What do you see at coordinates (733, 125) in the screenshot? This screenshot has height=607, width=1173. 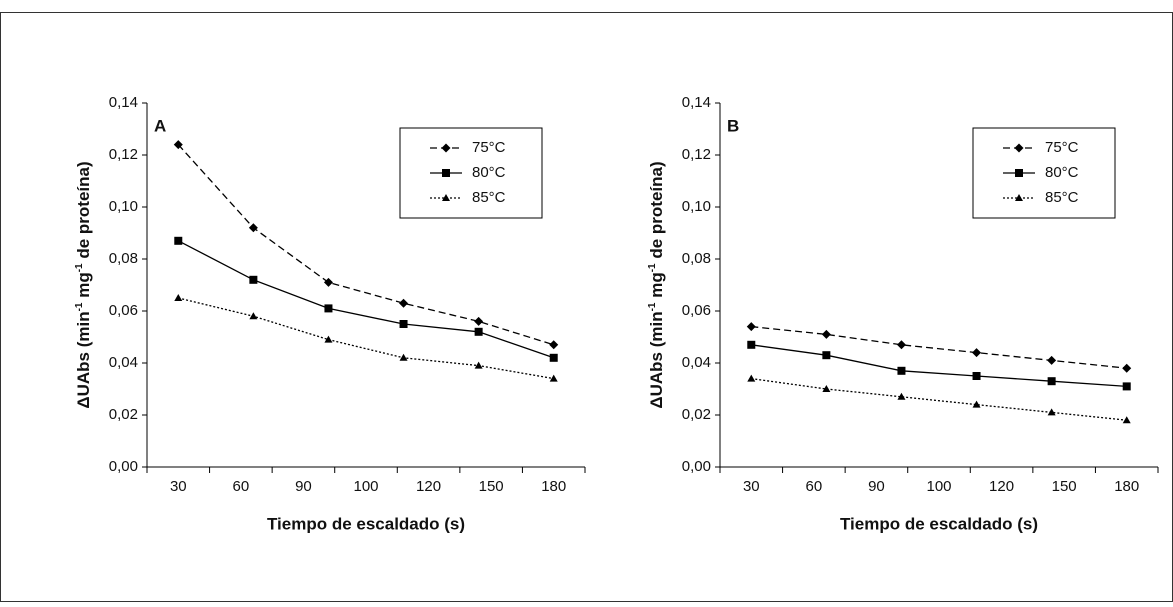 I see `panel-label: B` at bounding box center [733, 125].